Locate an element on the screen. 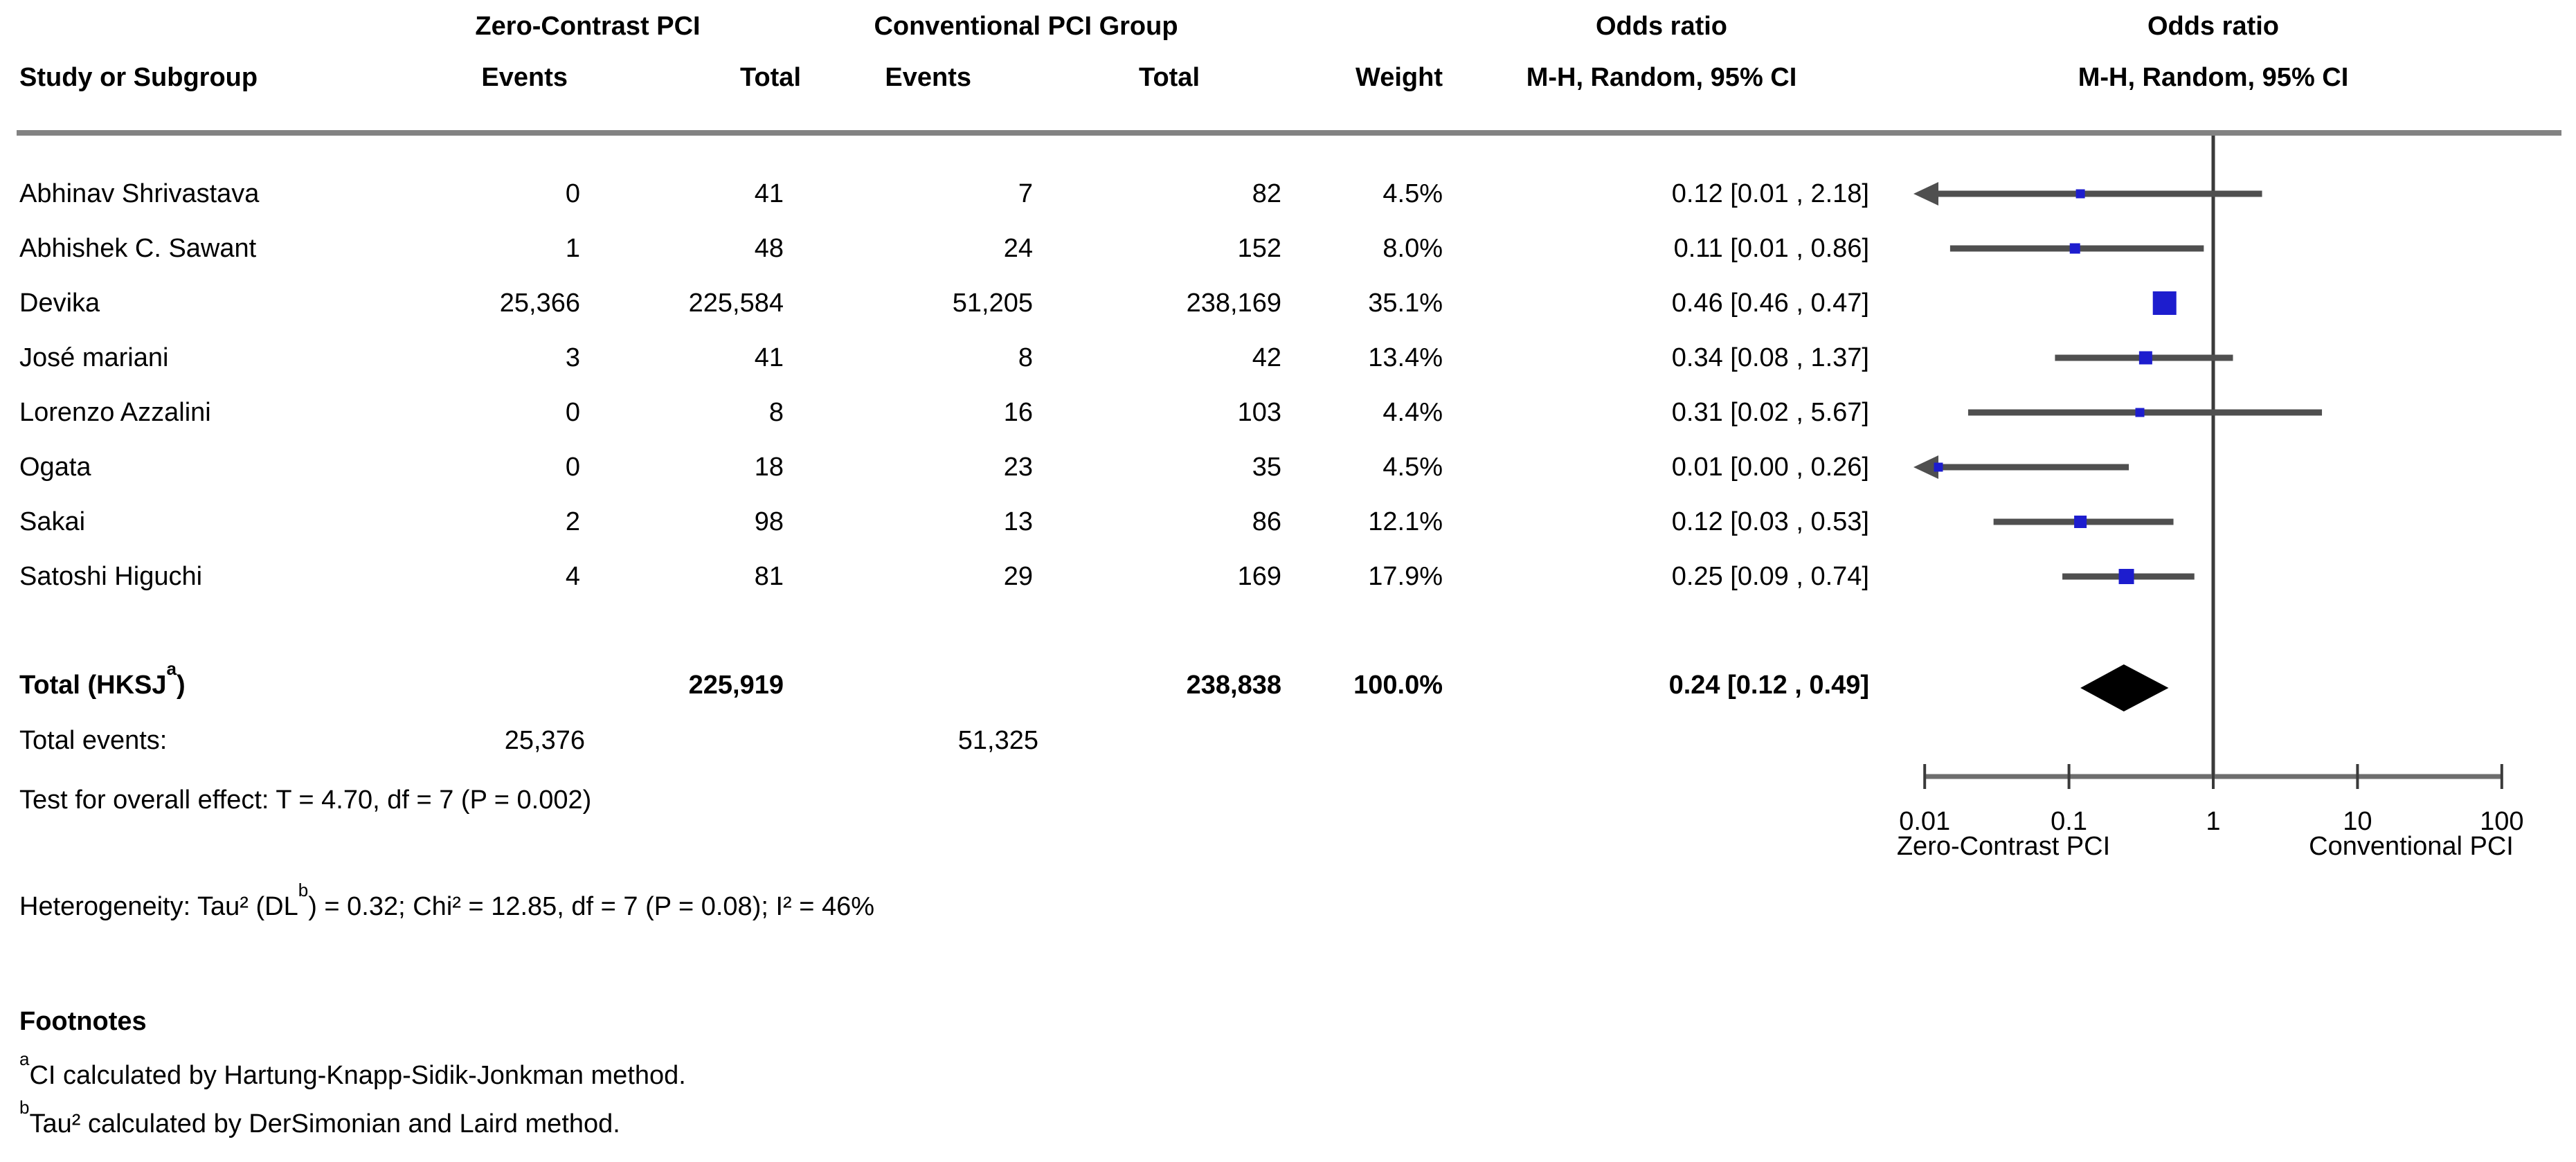 The width and height of the screenshot is (2576, 1162). study-odds-ratio-text: 0.34 [0.08 , 1.37] is located at coordinates (1770, 357).